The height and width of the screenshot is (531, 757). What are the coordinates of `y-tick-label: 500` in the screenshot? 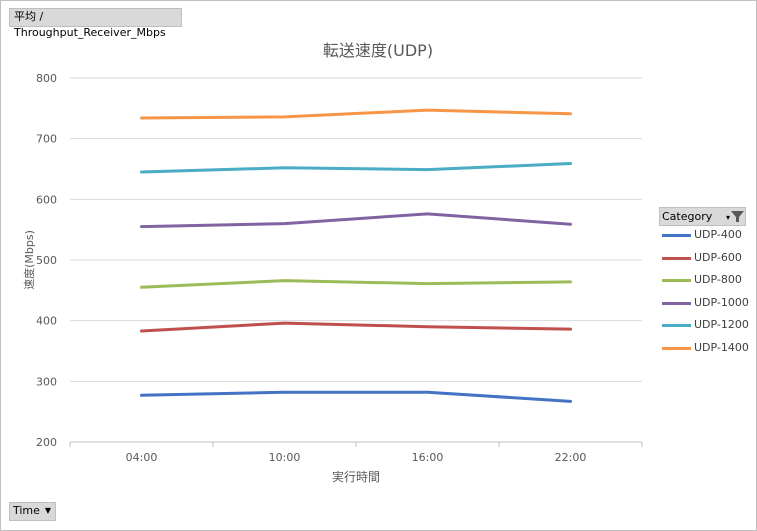 It's located at (46, 260).